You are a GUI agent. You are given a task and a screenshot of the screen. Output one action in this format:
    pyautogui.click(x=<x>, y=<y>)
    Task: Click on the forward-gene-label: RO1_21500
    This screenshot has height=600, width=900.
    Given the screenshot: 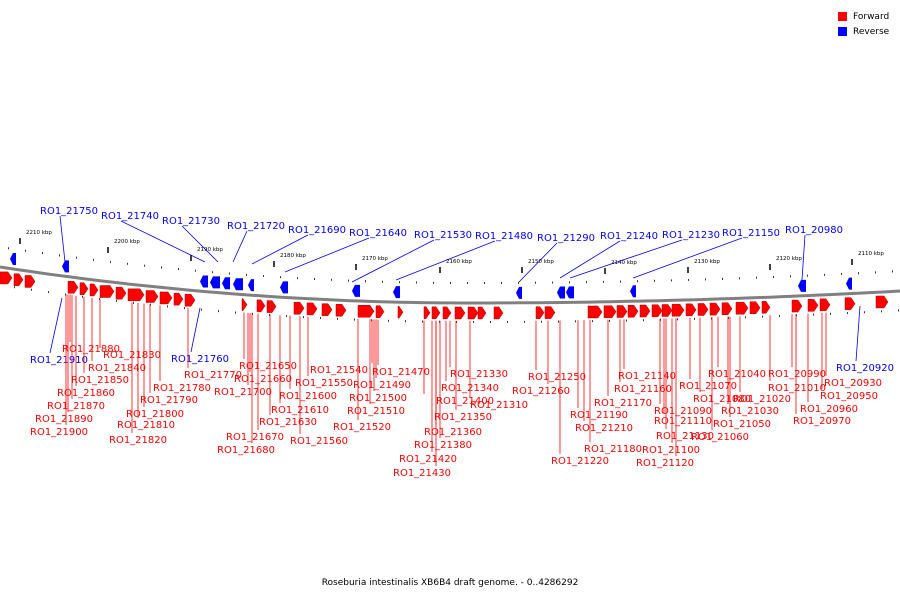 What is the action you would take?
    pyautogui.click(x=378, y=398)
    